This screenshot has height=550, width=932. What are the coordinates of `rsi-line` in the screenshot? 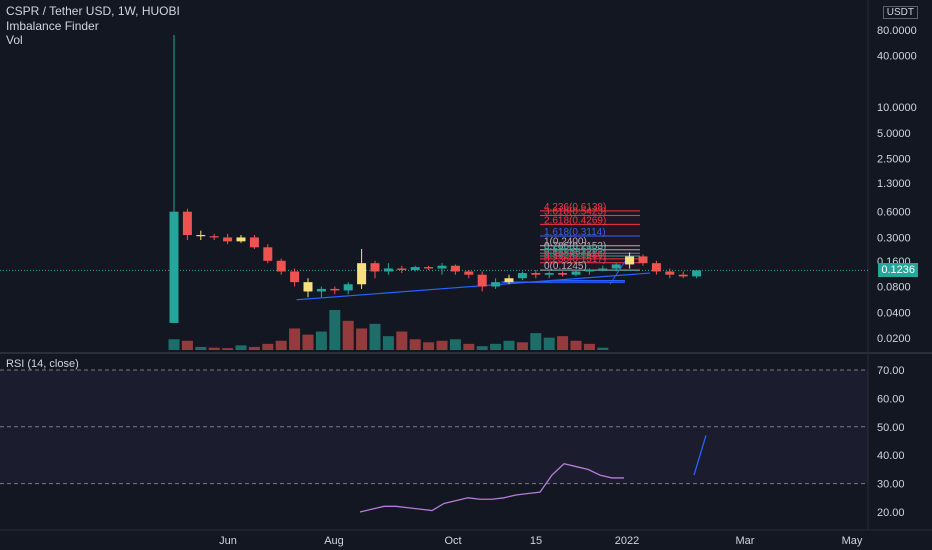 It's located at (491, 488).